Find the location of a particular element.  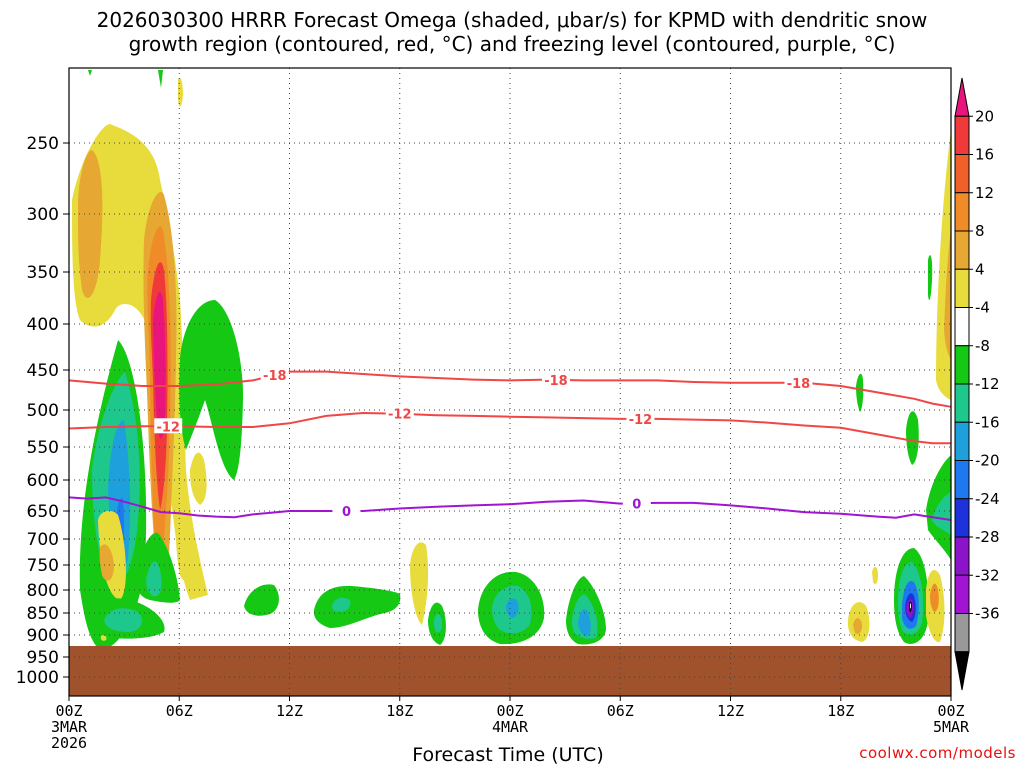

y-tick-label: 300 is located at coordinates (43, 215).